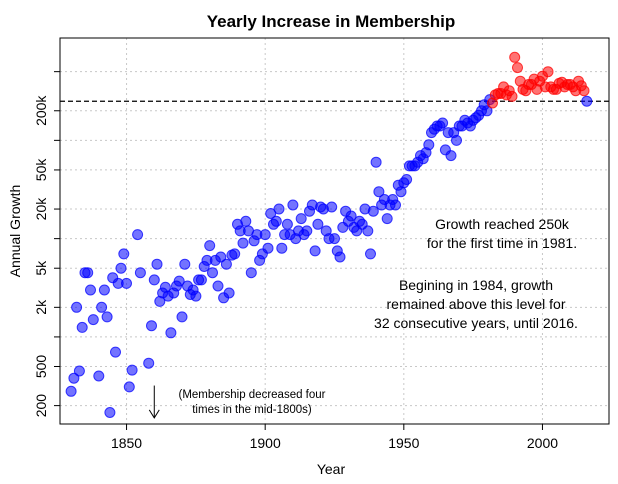 The width and height of the screenshot is (618, 484). Describe the element at coordinates (41, 170) in the screenshot. I see `y-tick-label: 50k` at that location.